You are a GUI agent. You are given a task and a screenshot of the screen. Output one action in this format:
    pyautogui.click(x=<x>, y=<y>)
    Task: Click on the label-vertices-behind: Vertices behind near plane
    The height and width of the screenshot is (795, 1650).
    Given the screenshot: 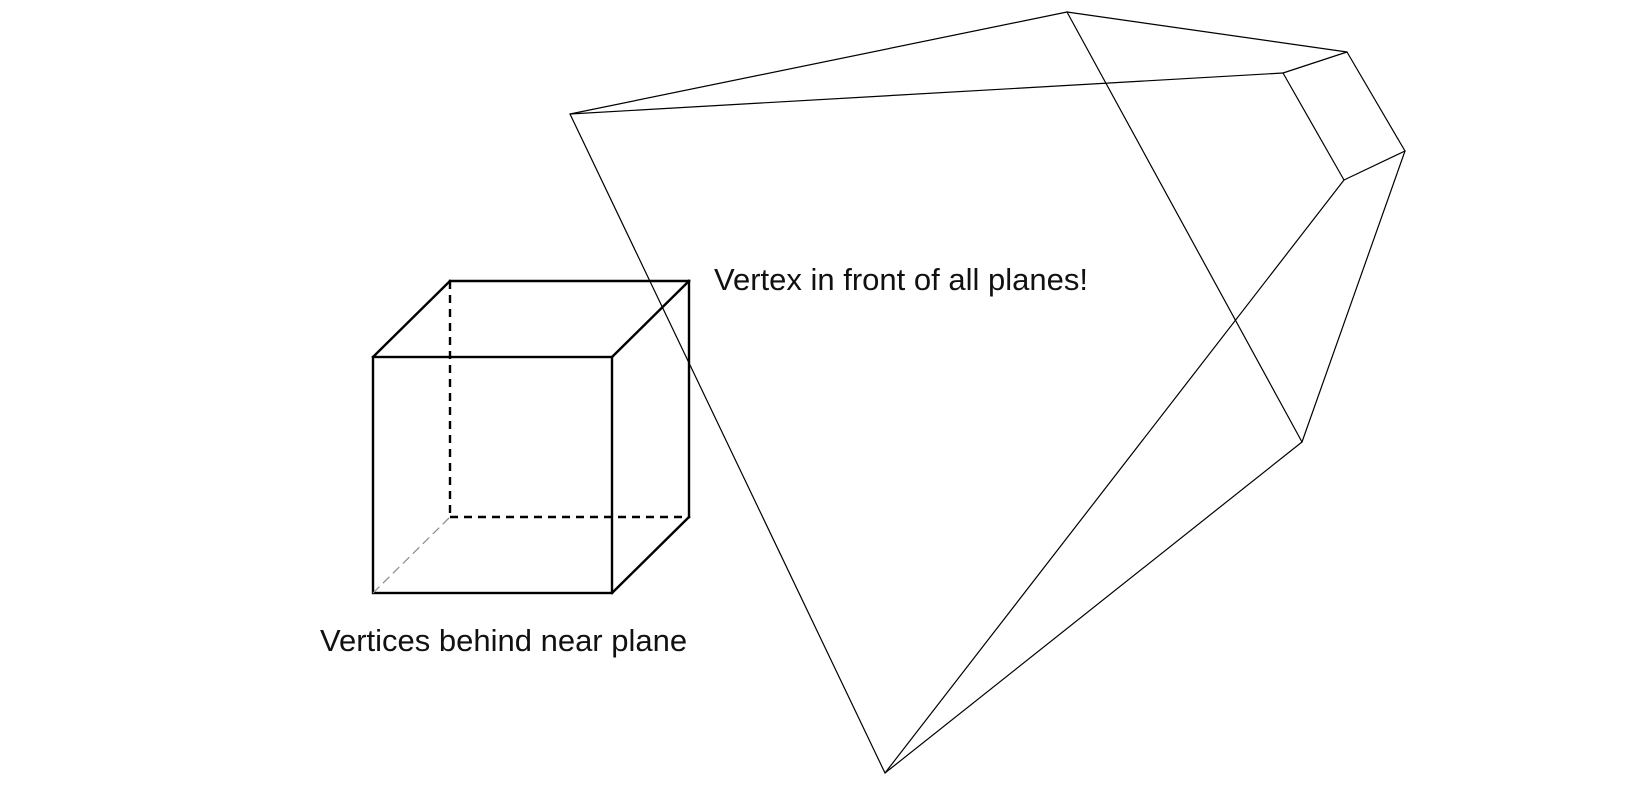 What is the action you would take?
    pyautogui.click(x=503, y=640)
    